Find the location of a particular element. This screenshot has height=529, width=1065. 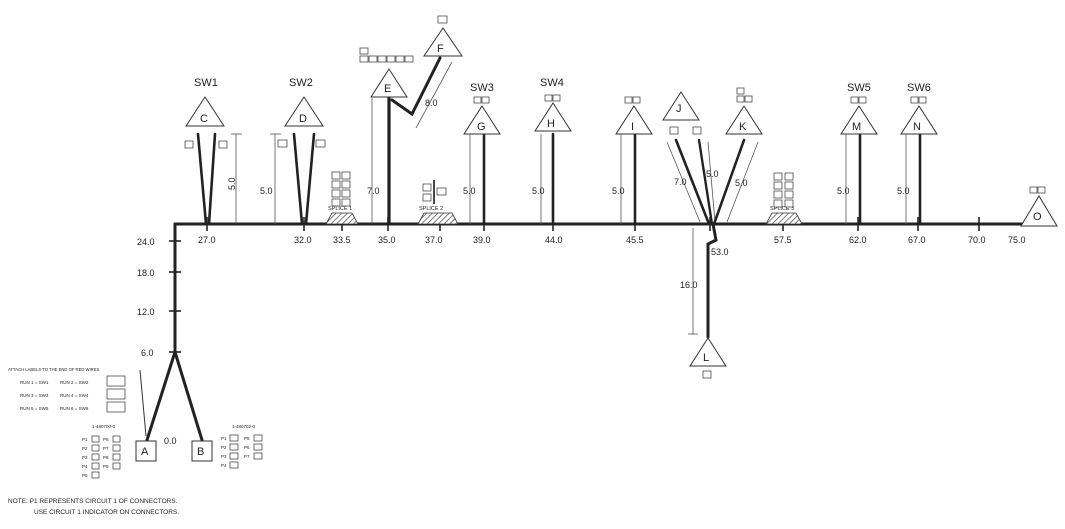

dim-k is located at coordinates (742, 182).